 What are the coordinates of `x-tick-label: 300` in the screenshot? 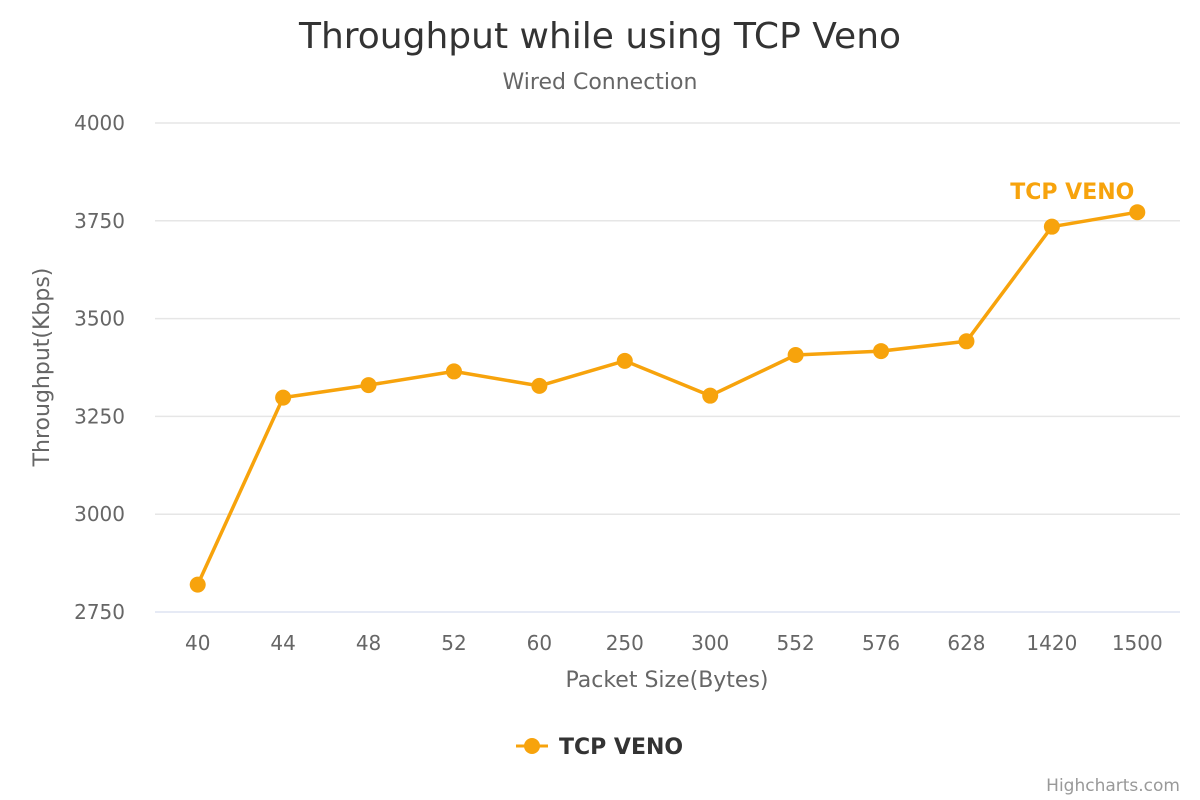 It's located at (710, 643).